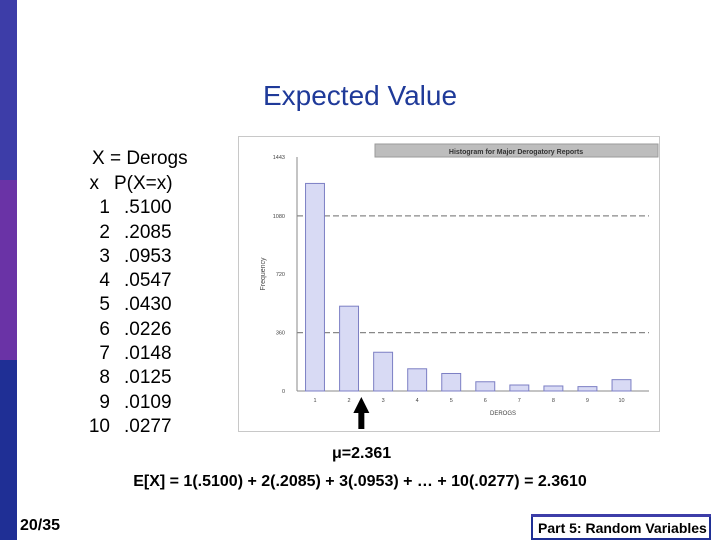 This screenshot has height=540, width=720. I want to click on table-column-headers: x P(X=x), so click(126, 184).